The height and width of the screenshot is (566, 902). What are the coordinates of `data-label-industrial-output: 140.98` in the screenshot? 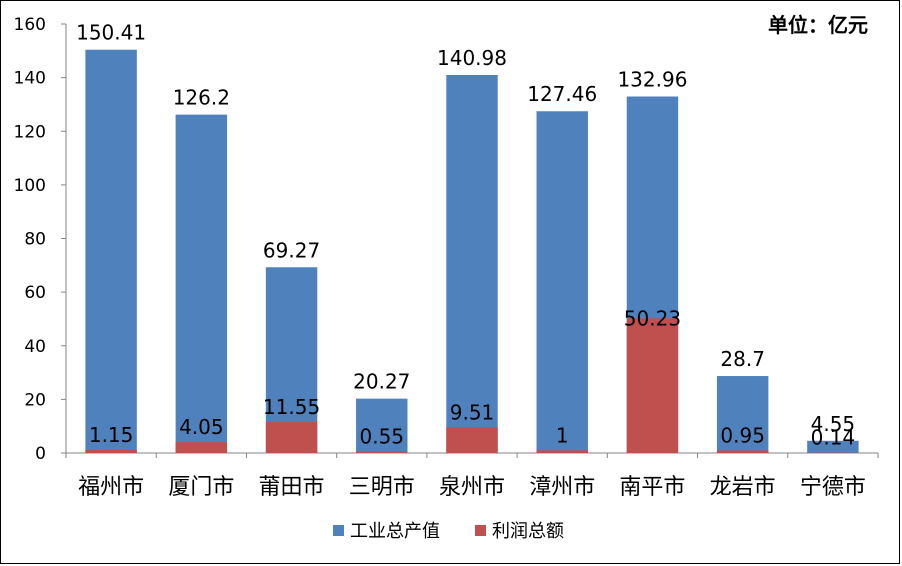 It's located at (472, 58).